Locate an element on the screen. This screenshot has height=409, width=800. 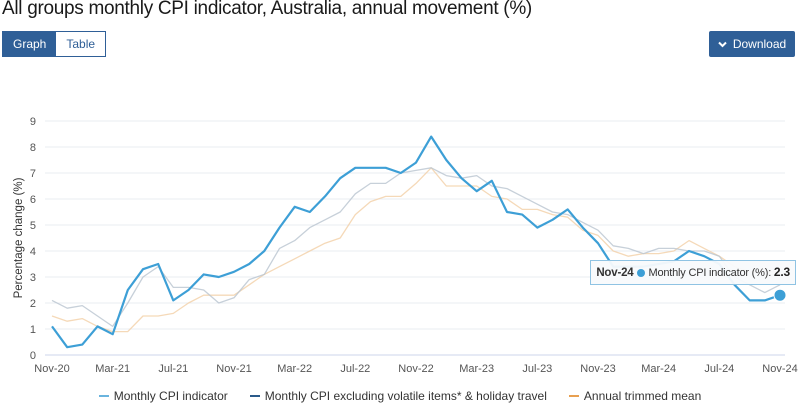
highlighted-point is located at coordinates (780, 295).